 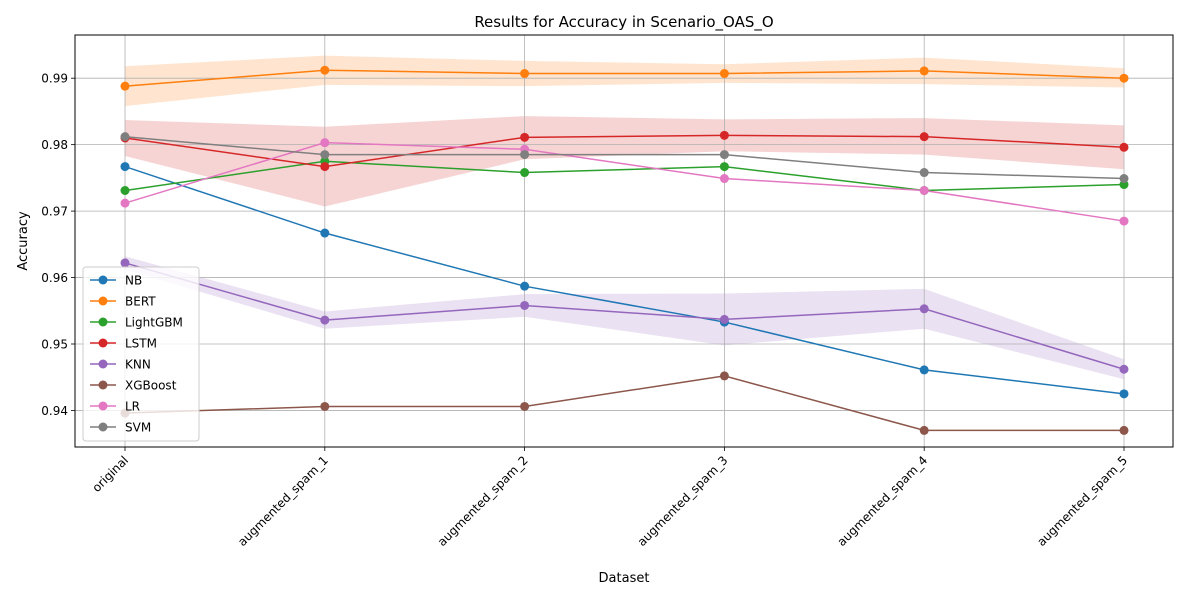 I want to click on x-axis-label: Dataset, so click(x=624, y=578).